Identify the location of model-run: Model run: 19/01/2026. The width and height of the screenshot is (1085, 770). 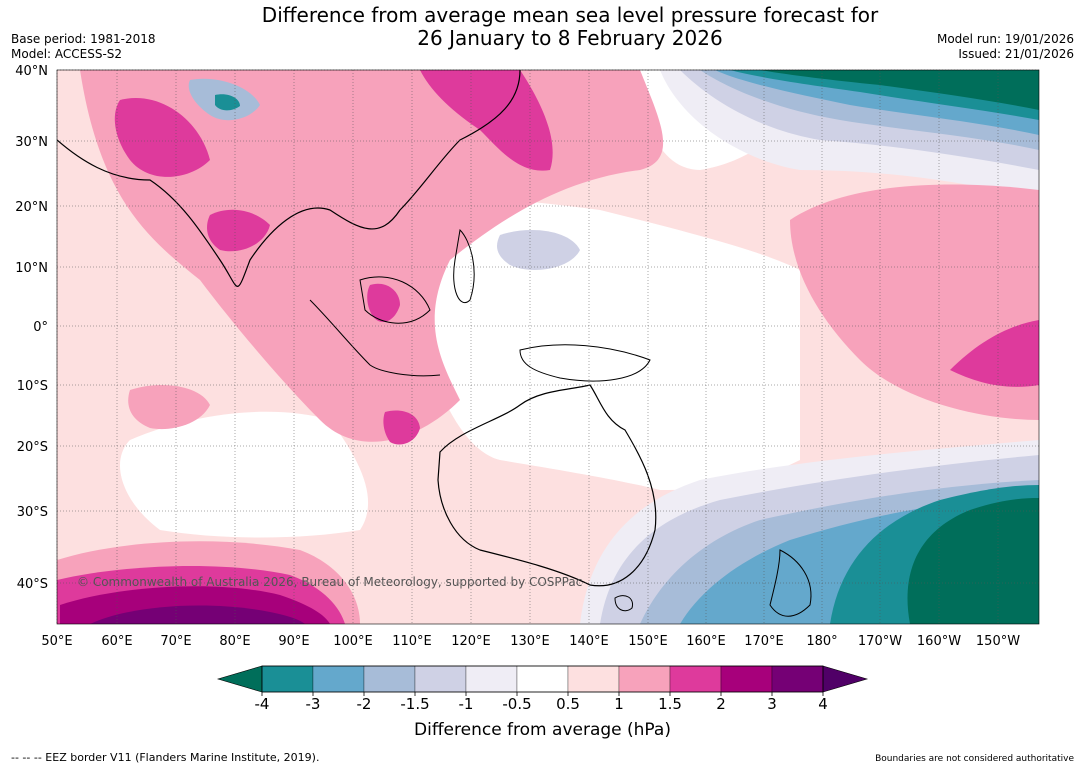
(1005, 39).